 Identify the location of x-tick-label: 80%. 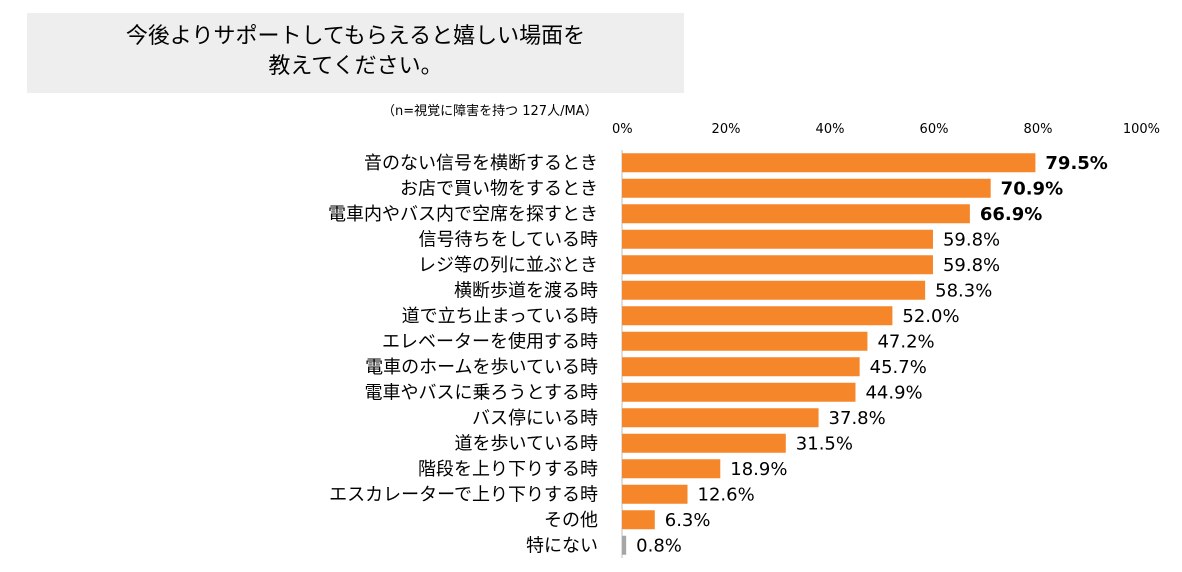
(1038, 129).